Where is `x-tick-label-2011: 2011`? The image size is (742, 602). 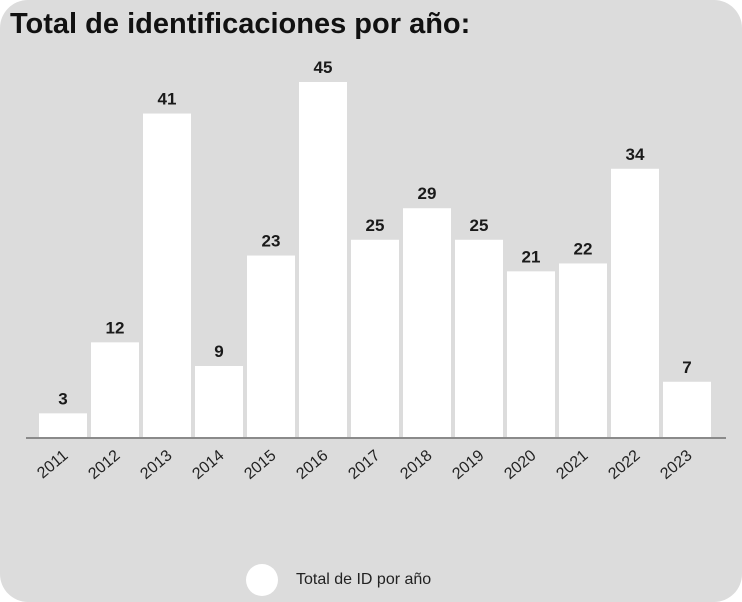
x-tick-label-2011: 2011 is located at coordinates (52, 464).